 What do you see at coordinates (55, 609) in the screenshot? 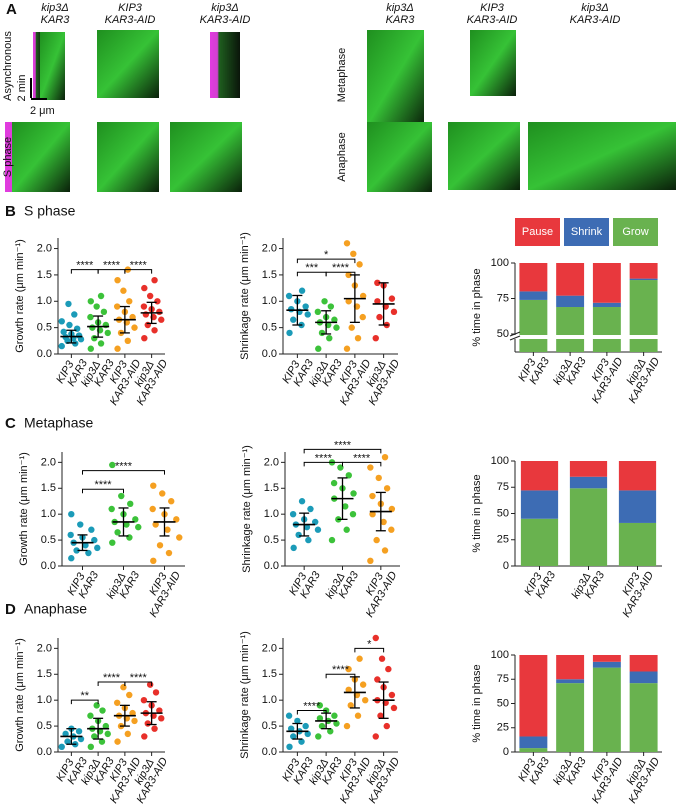
I see `panel-title: Anaphase` at bounding box center [55, 609].